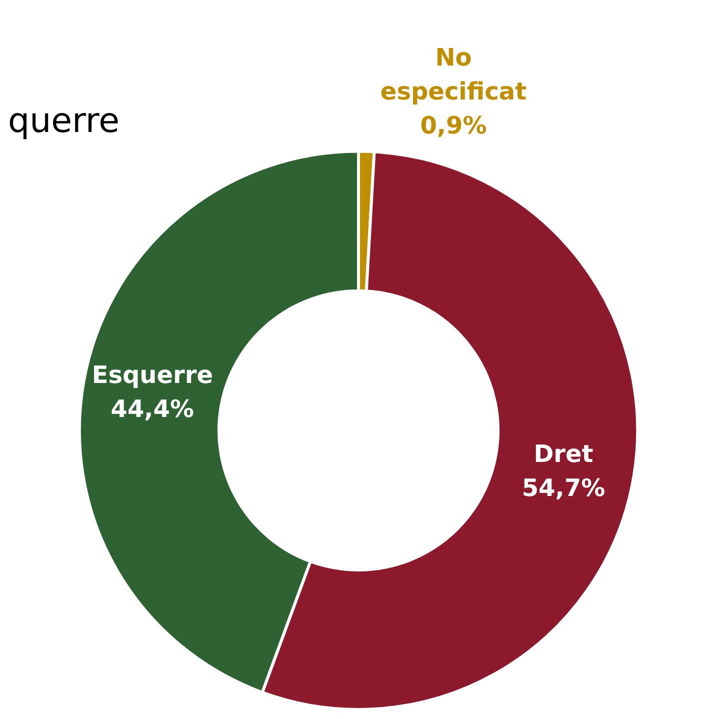 The image size is (717, 719). What do you see at coordinates (453, 75) in the screenshot?
I see `slice-label: No especificat` at bounding box center [453, 75].